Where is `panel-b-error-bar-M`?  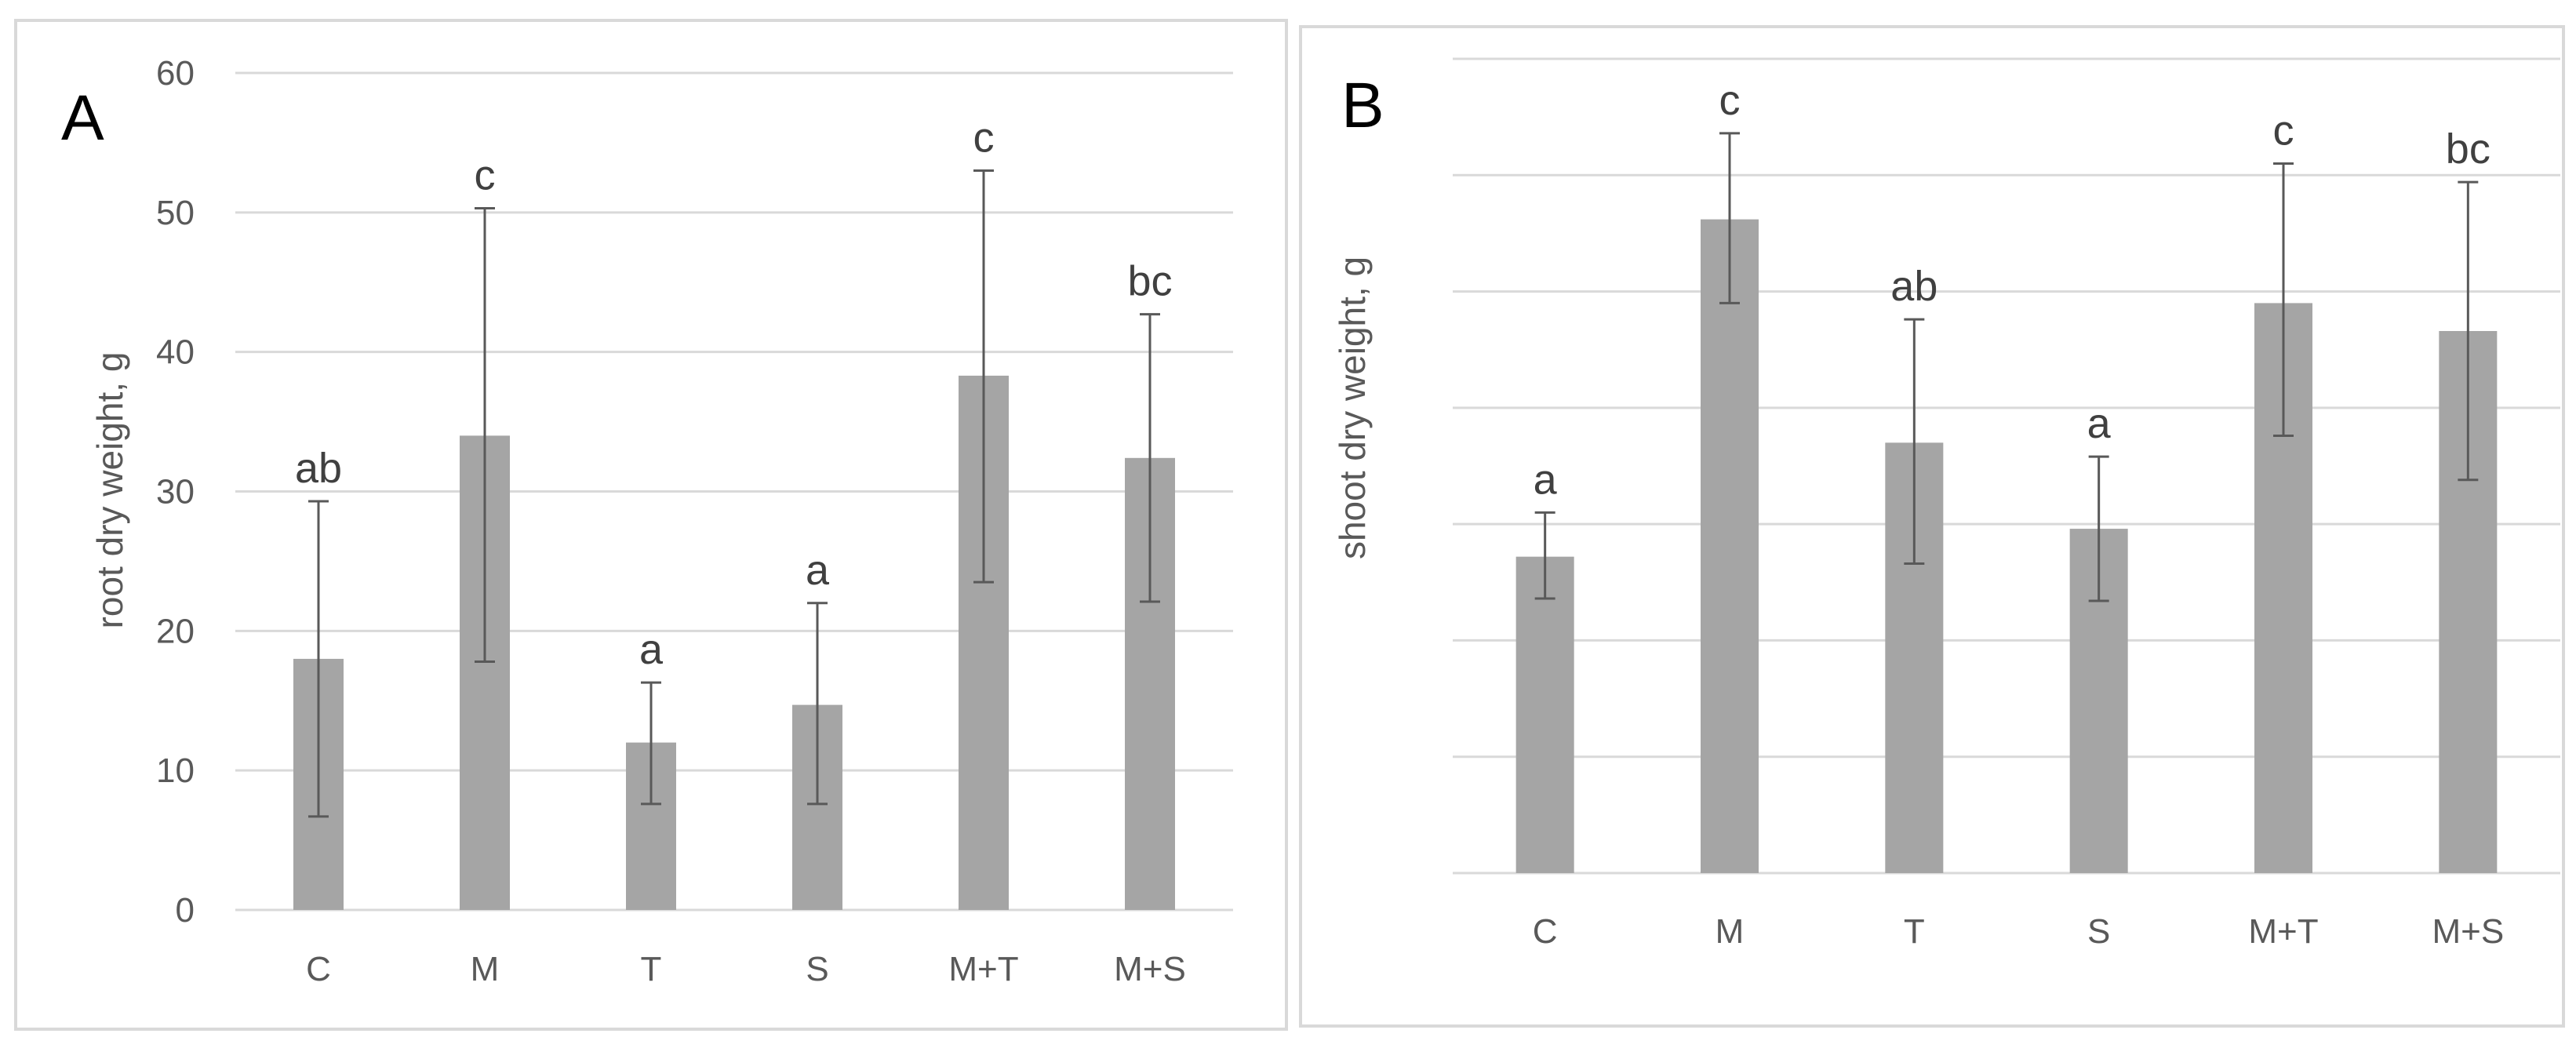 panel-b-error-bar-M is located at coordinates (1729, 218).